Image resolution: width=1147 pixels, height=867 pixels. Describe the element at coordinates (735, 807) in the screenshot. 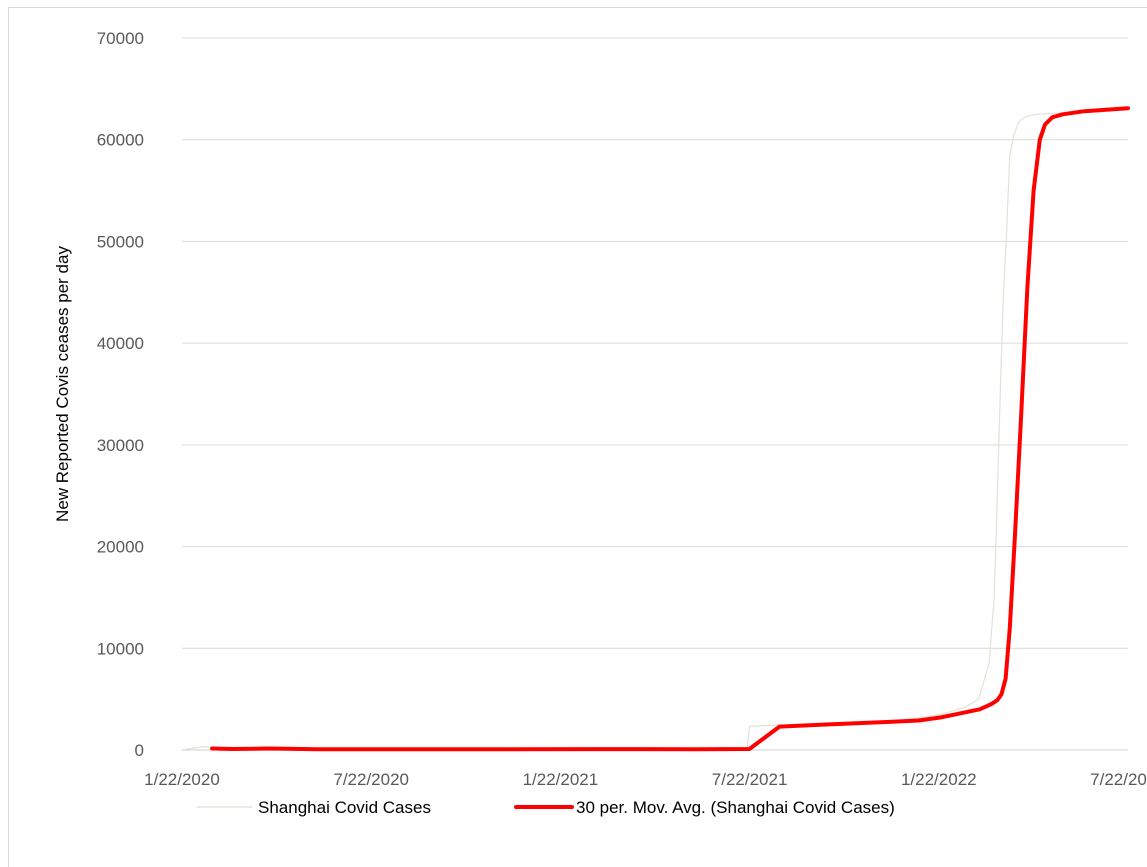

I see `legend-label: 30 per. Mov. Avg. (Shanghai Covid Cases)` at that location.